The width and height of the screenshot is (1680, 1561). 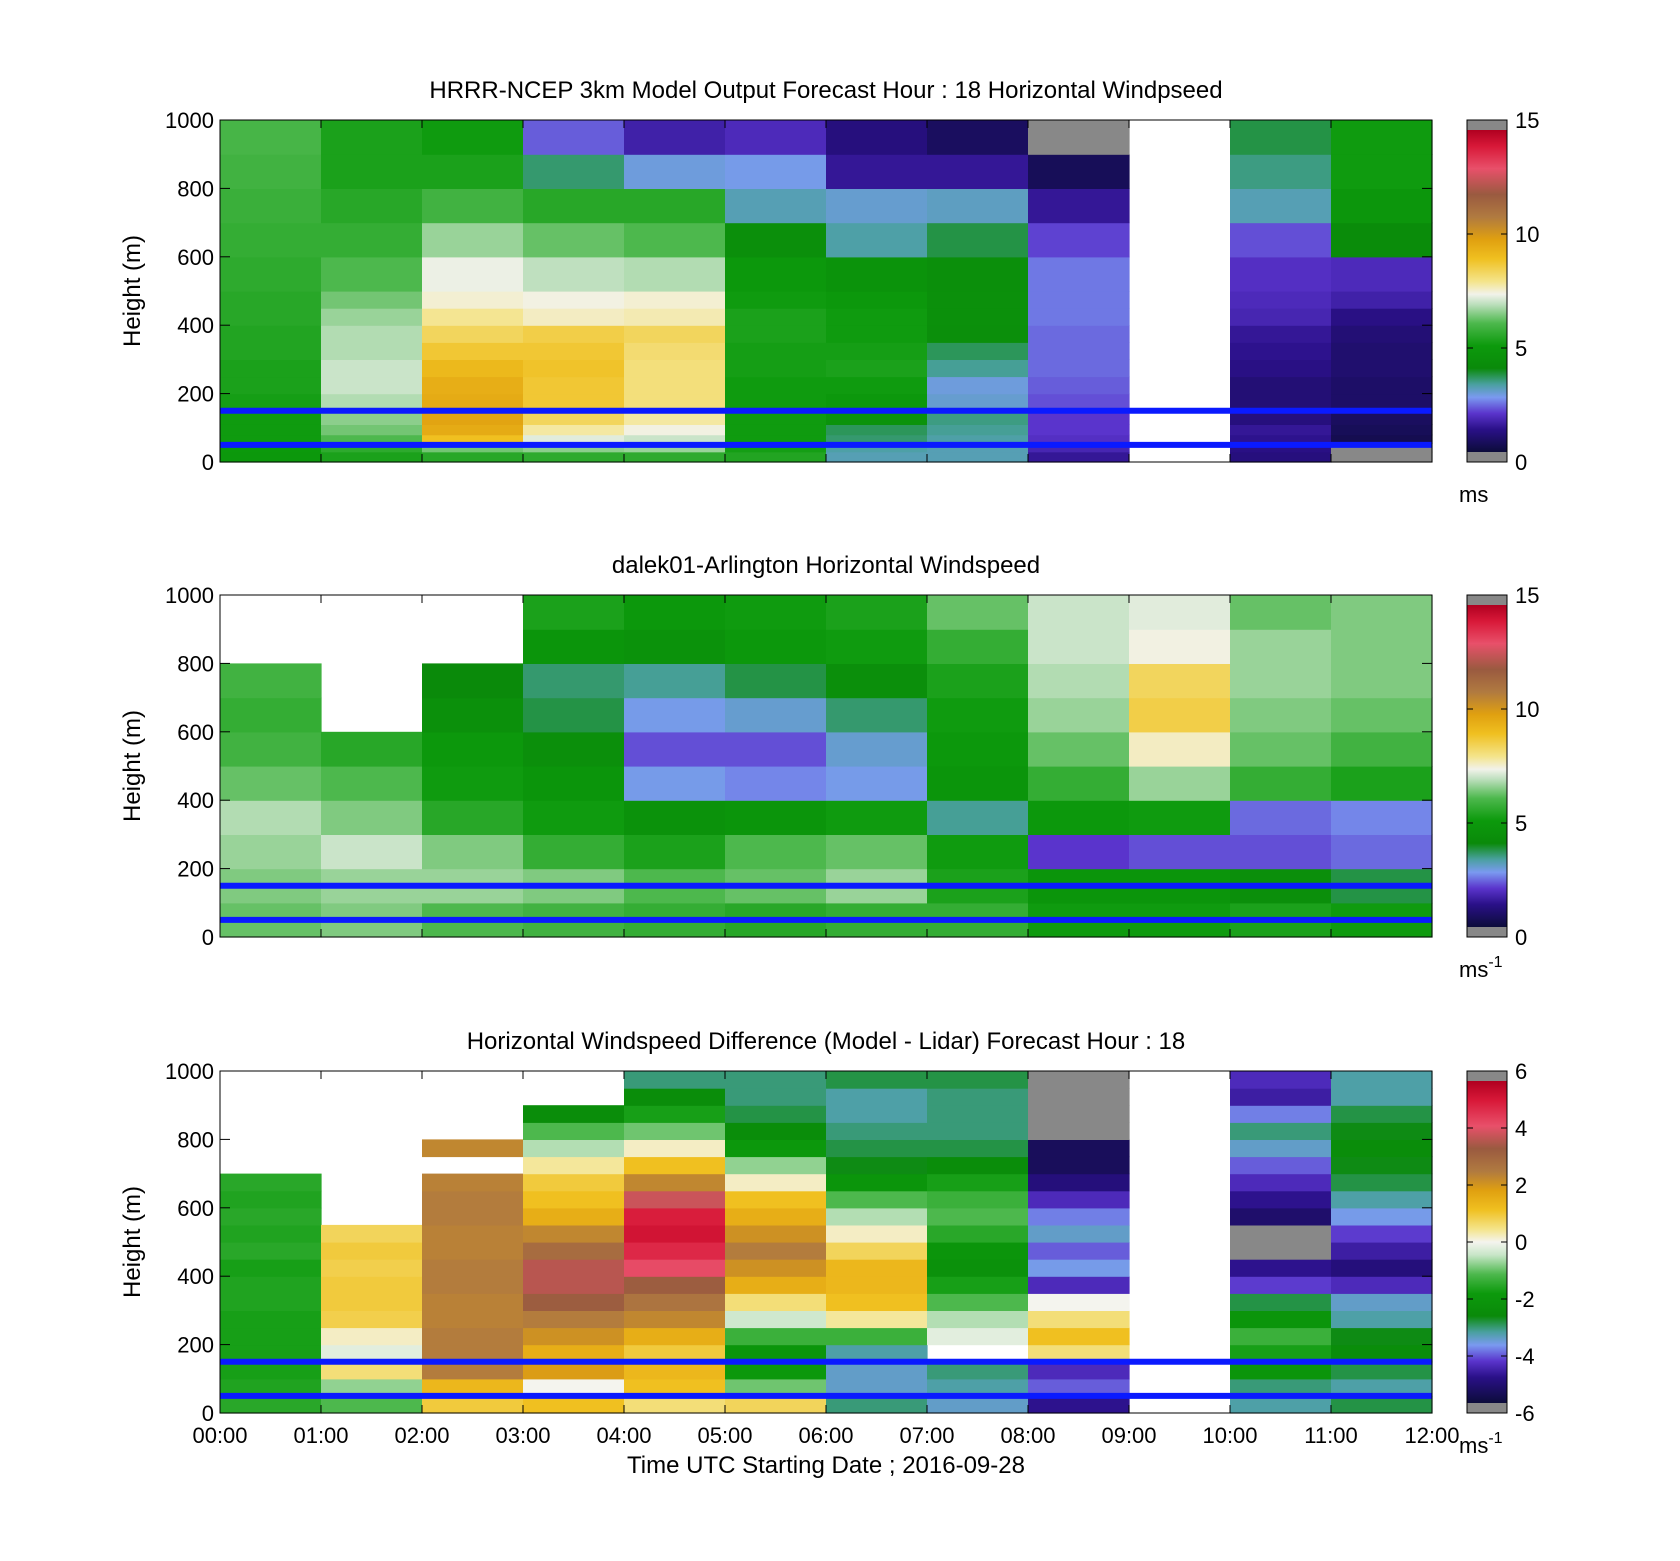 What do you see at coordinates (1525, 1299) in the screenshot?
I see `colorbar-tick-label: -2` at bounding box center [1525, 1299].